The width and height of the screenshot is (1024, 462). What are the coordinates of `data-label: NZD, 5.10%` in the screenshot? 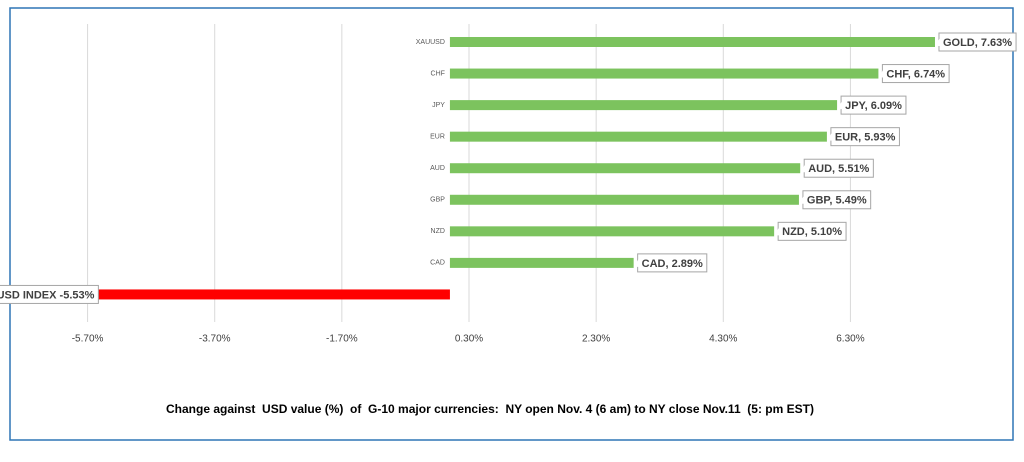 It's located at (812, 232).